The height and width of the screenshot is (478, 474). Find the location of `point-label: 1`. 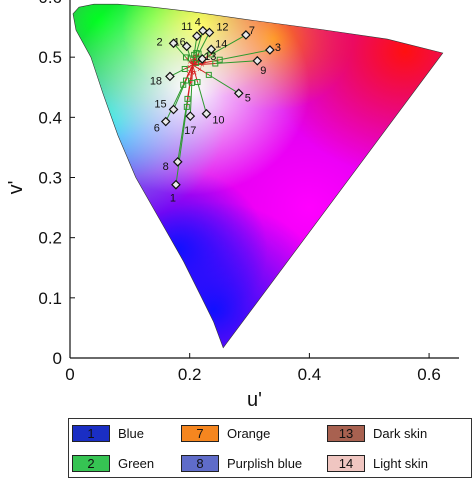

point-label: 1 is located at coordinates (173, 199).